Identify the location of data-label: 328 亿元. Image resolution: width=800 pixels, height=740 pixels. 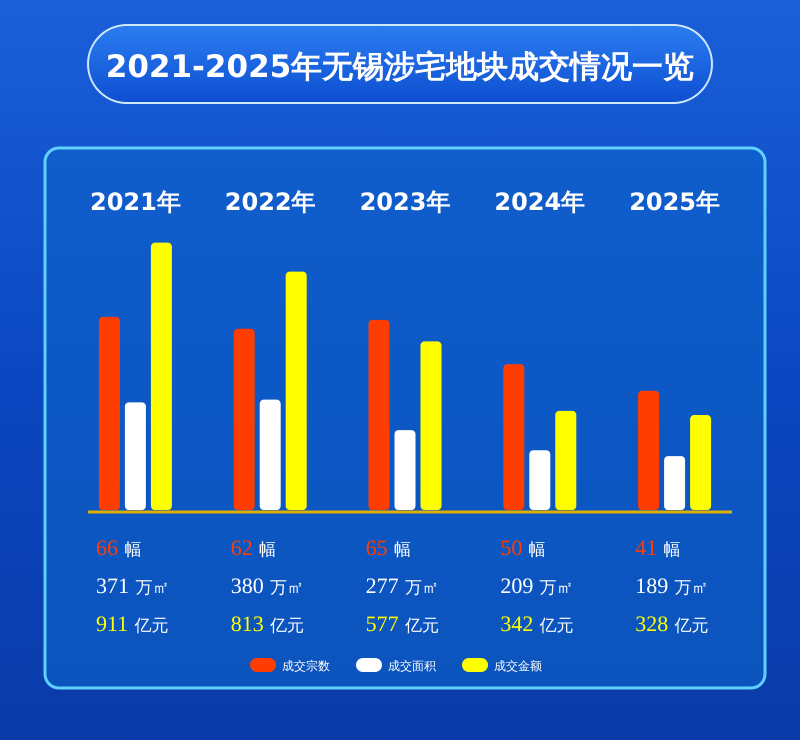
(671, 623).